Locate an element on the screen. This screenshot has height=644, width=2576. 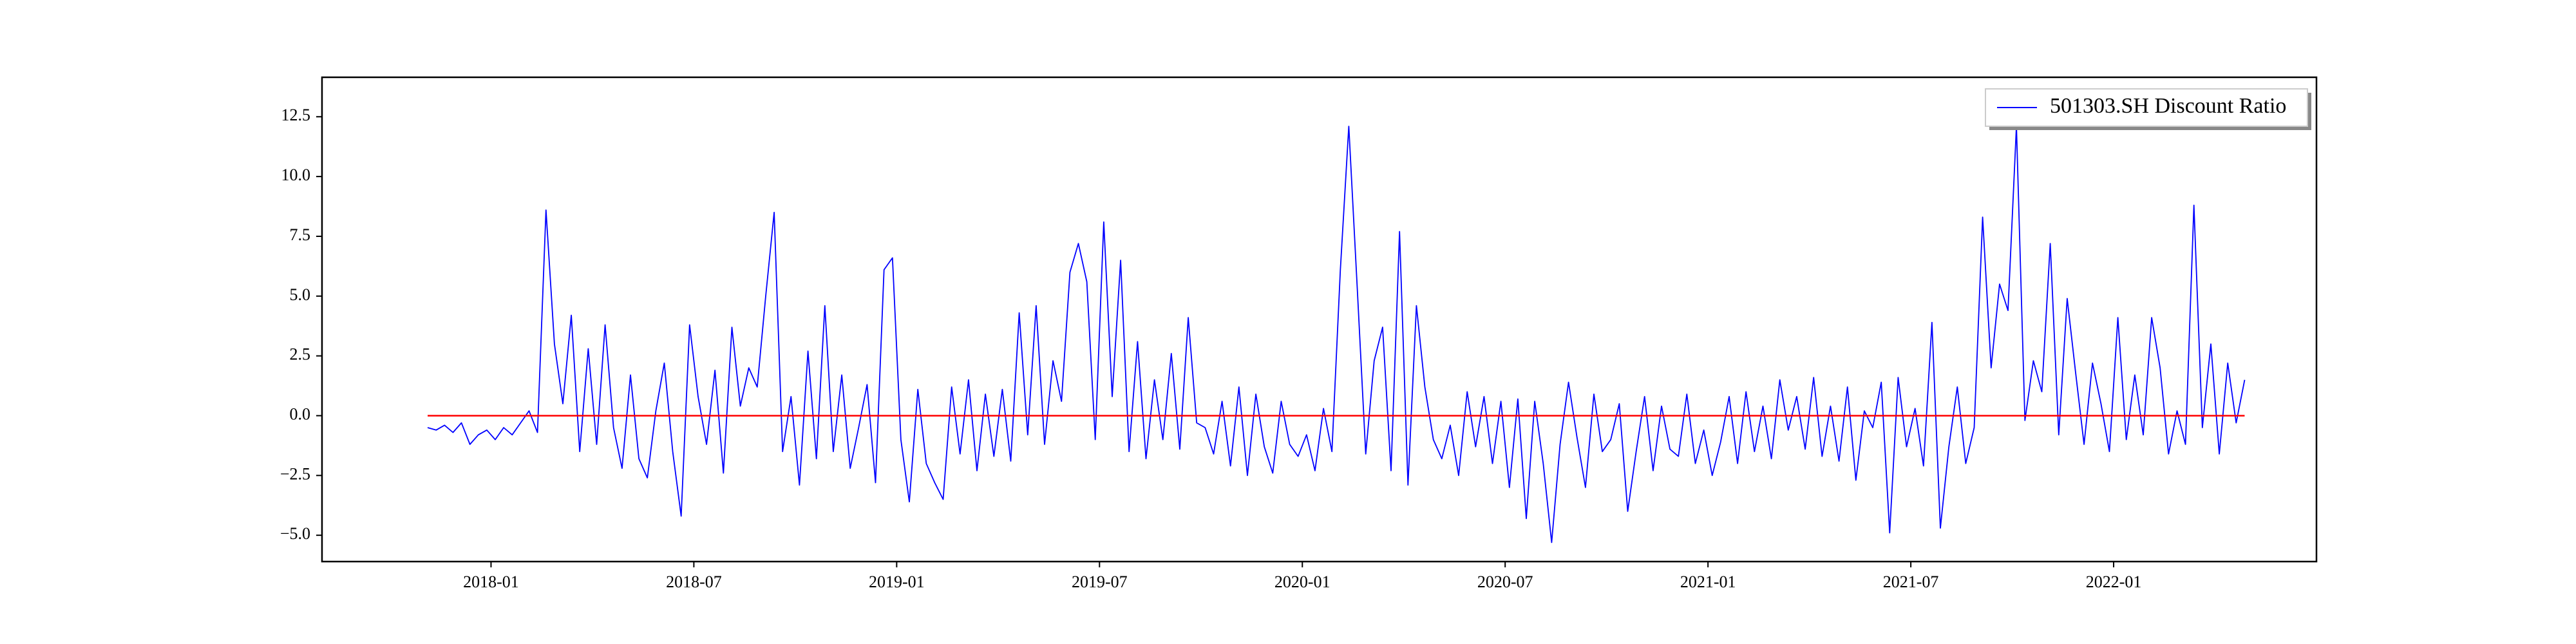
x-tick-label: 2019-01 is located at coordinates (897, 582).